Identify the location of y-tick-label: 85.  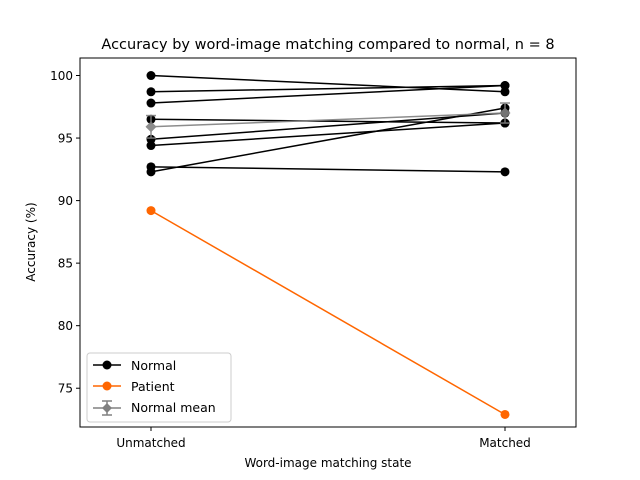
(65, 264).